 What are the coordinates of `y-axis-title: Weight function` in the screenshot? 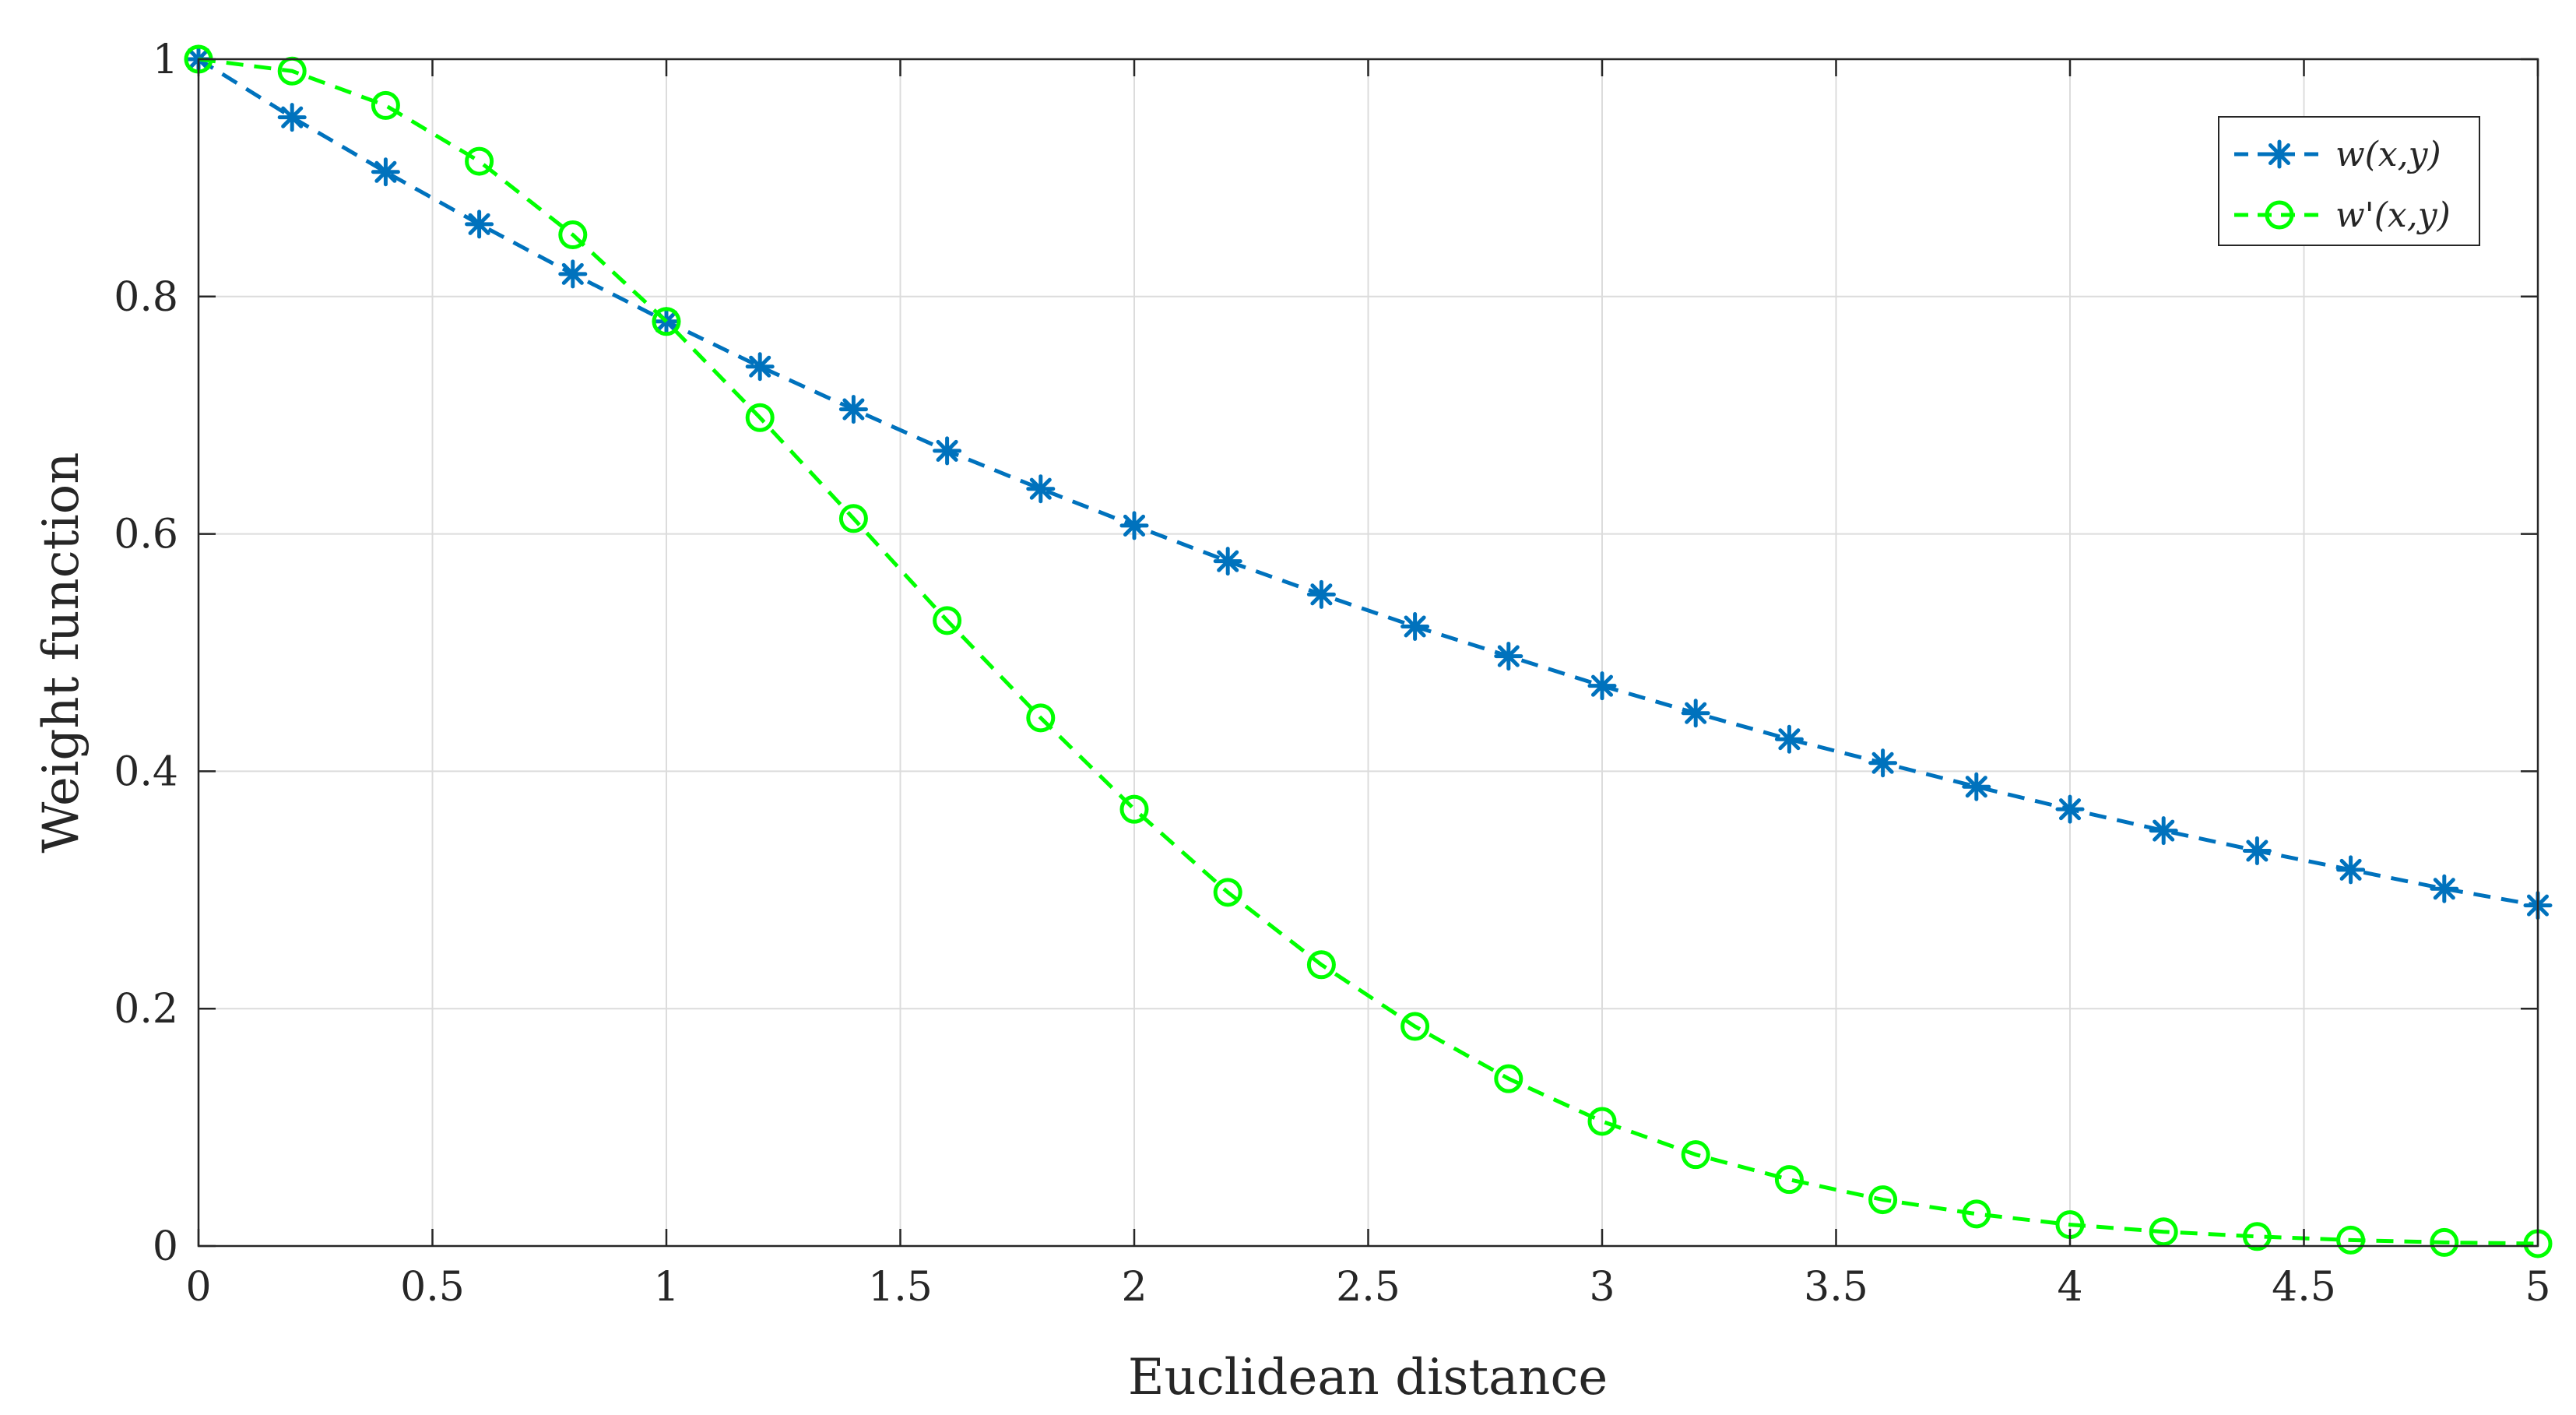 It's located at (61, 652).